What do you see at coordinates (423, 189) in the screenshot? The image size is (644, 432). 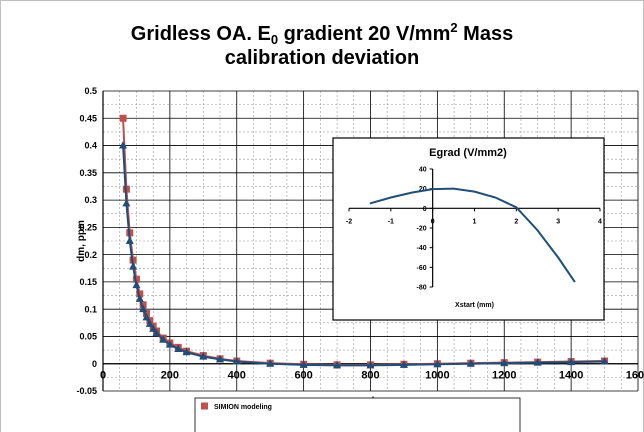 I see `y-tick-label: 20` at bounding box center [423, 189].